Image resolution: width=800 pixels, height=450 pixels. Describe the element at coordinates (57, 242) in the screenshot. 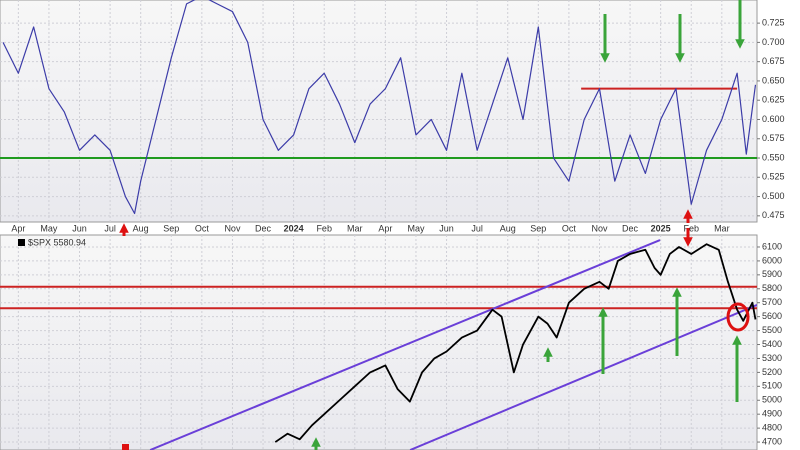

I see `legend-label: $SPX 5580.94` at that location.